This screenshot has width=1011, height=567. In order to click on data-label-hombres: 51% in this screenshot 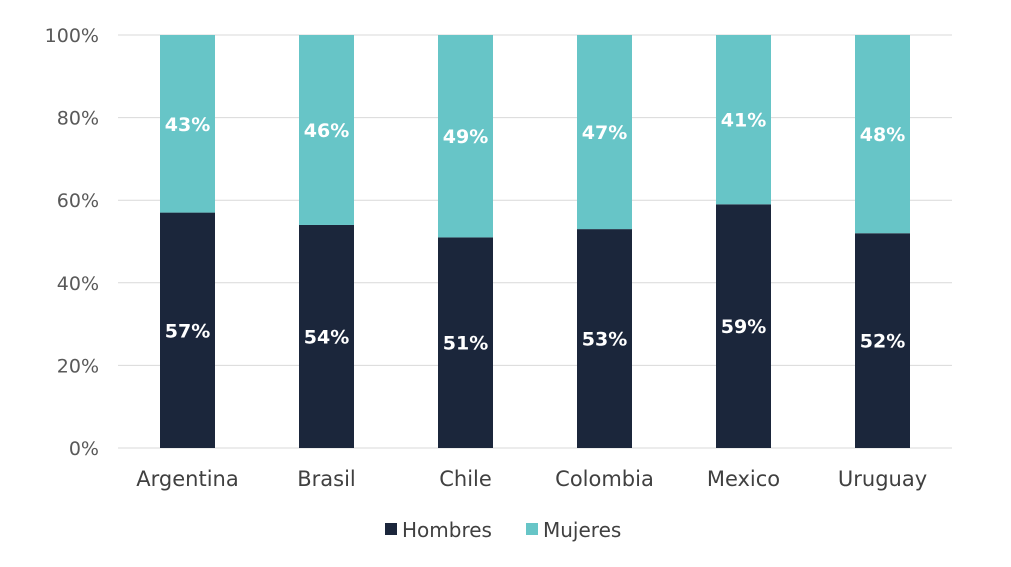, I will do `click(465, 344)`.